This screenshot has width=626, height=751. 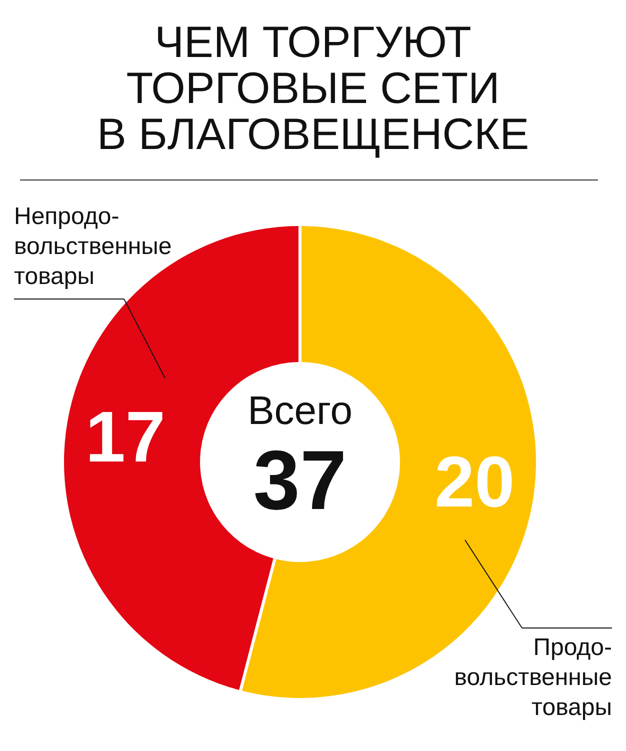 I want to click on text: 37, so click(x=300, y=480).